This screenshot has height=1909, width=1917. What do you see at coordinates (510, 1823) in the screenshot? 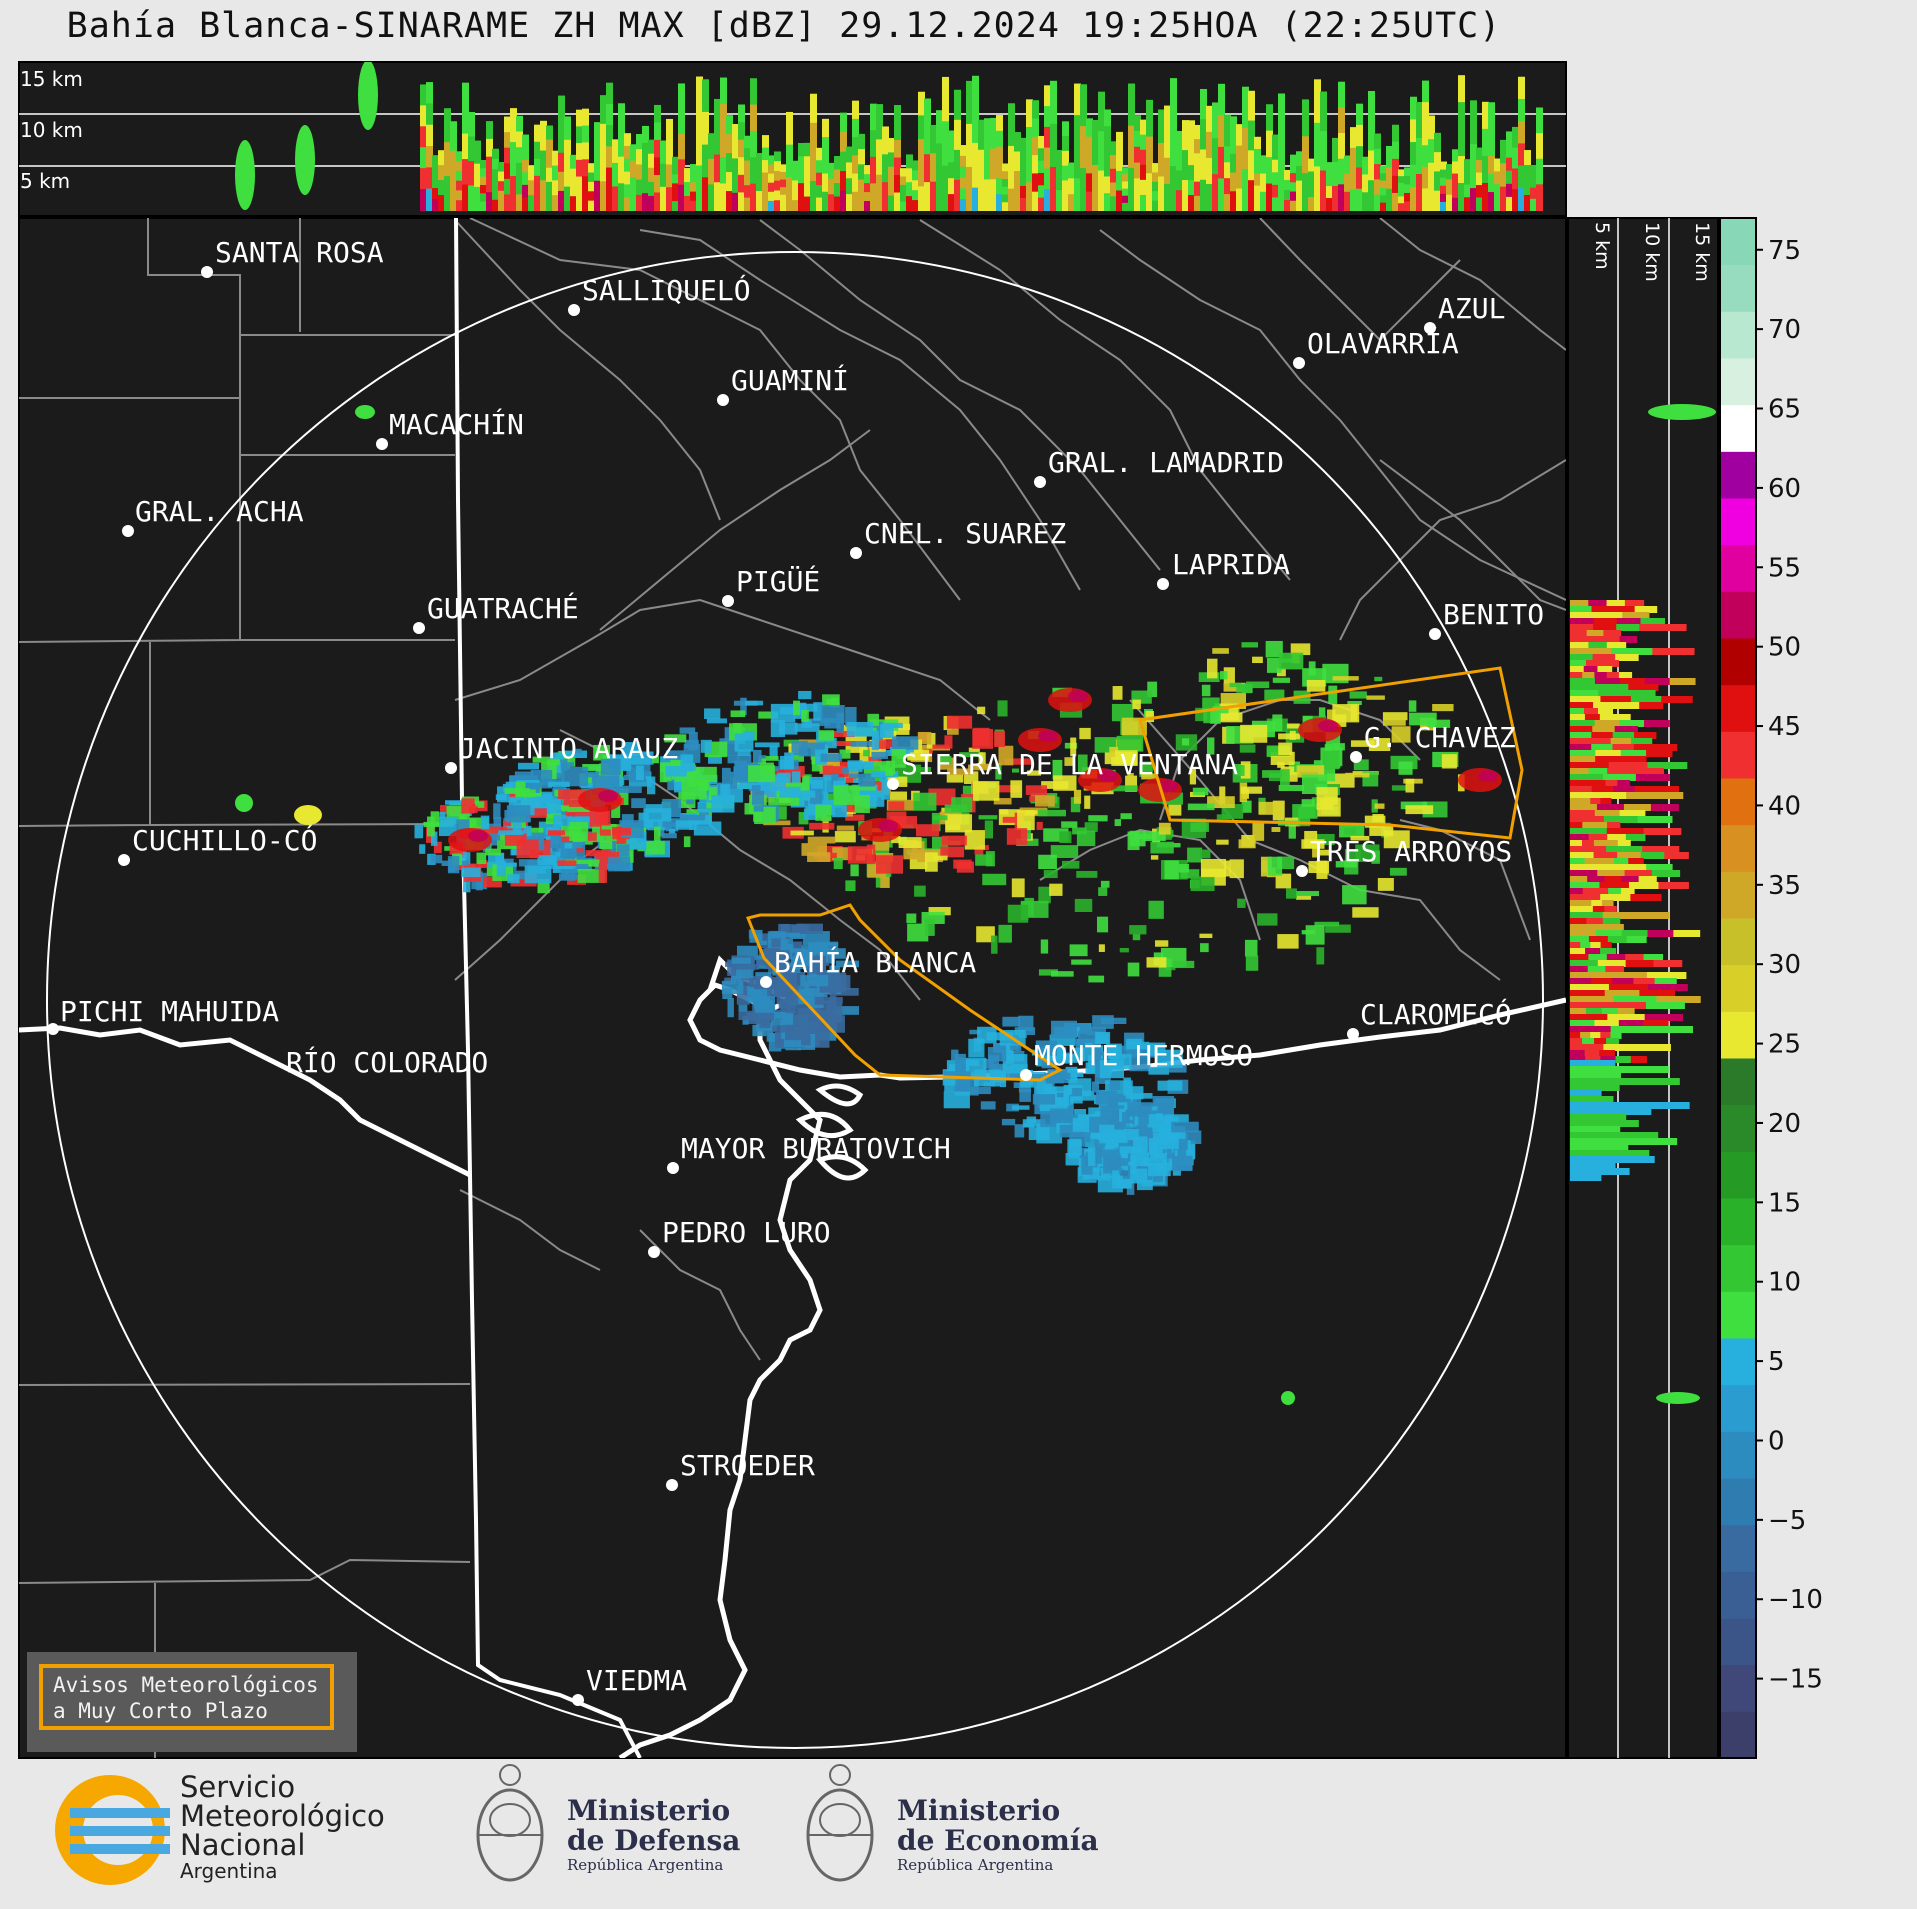
I see `defensa-shield-icon` at bounding box center [510, 1823].